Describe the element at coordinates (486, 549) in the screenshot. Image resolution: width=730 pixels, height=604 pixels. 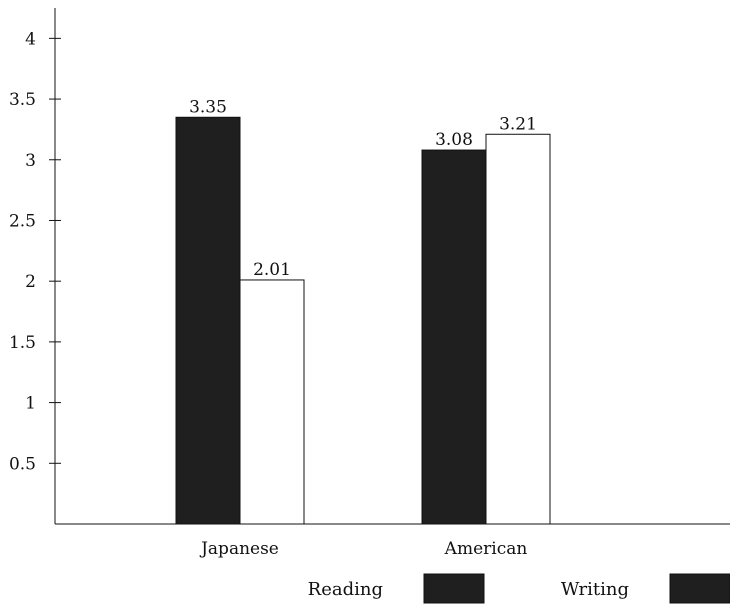
I see `x-tick-label: American` at that location.